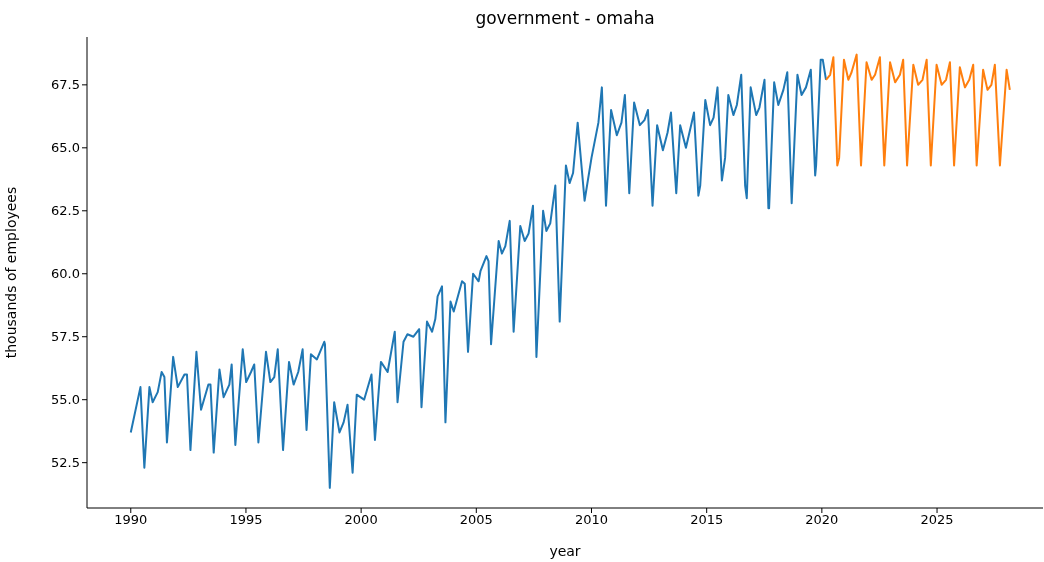  I want to click on x-tick-label: 2015, so click(707, 520).